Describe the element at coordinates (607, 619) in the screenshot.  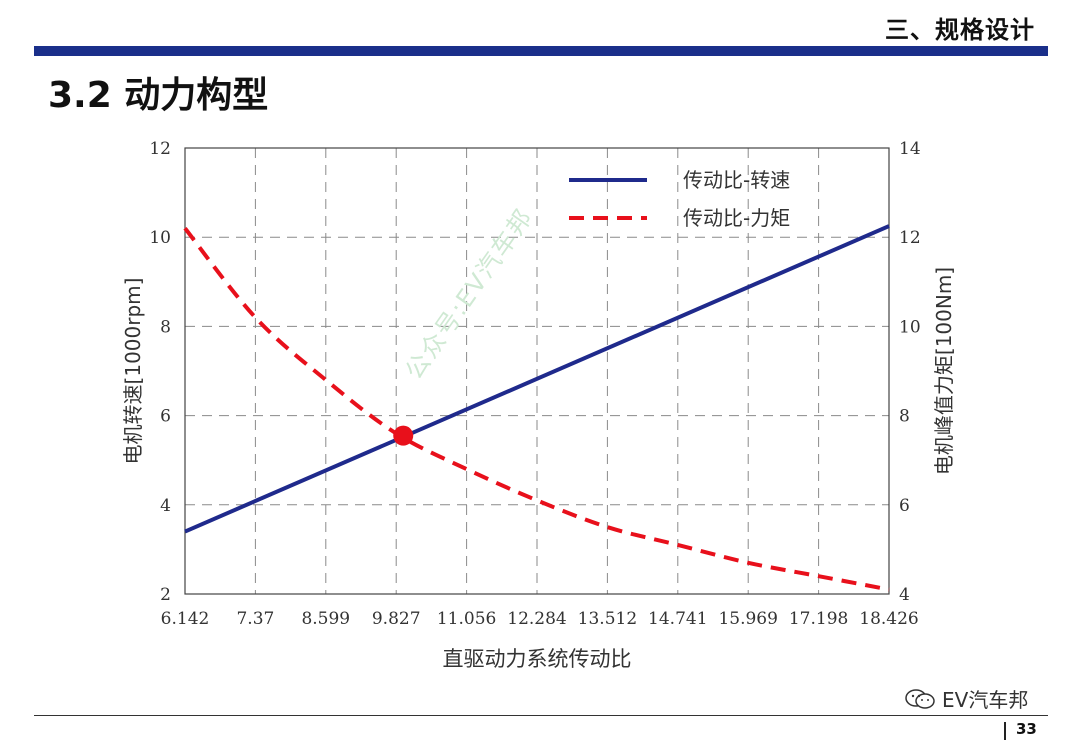
I see `x-tick-label: 13.512` at that location.